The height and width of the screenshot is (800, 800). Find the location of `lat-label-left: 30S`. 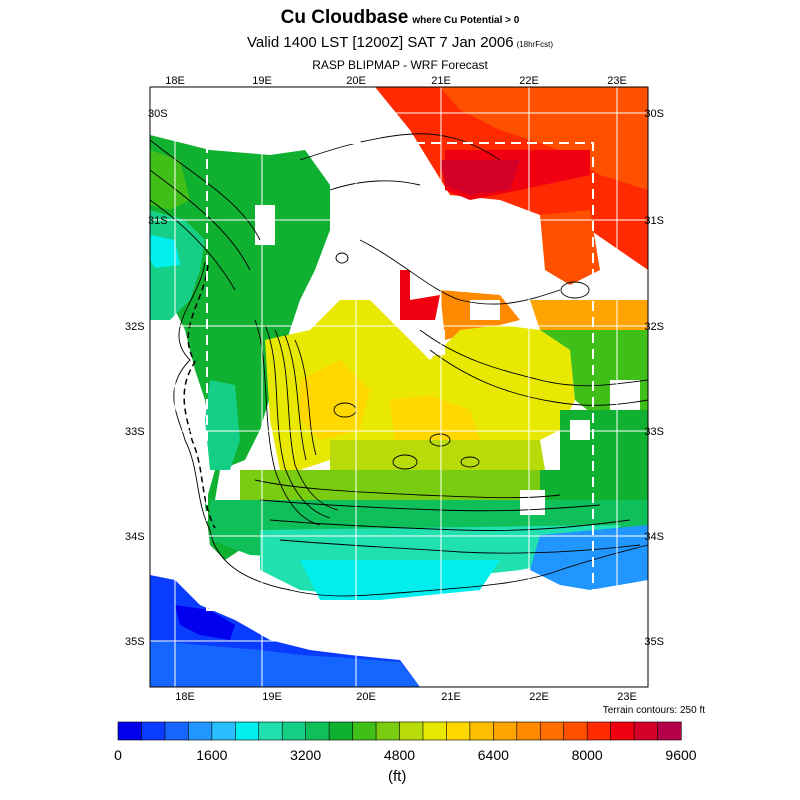

lat-label-left: 30S is located at coordinates (158, 114).